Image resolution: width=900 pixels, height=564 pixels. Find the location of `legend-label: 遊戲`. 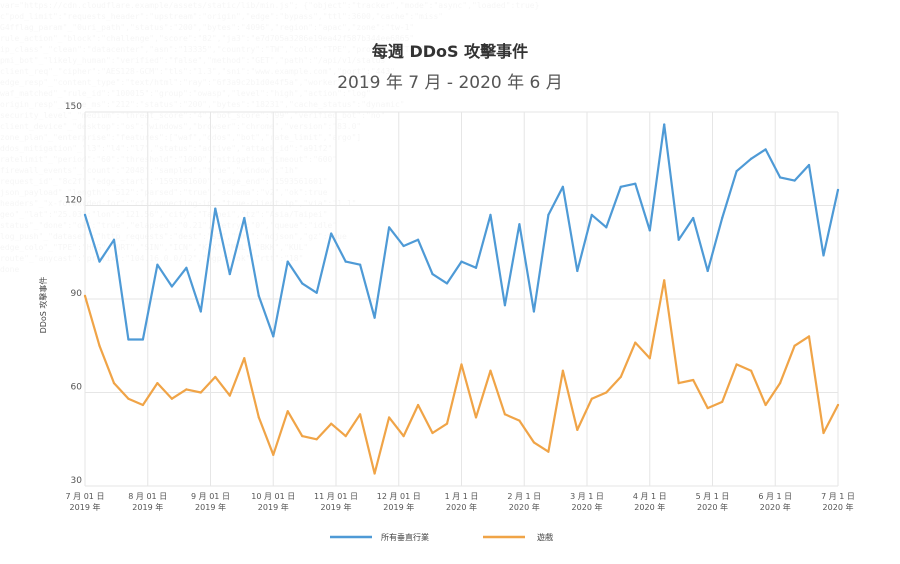

legend-label: 遊戲 is located at coordinates (545, 537).